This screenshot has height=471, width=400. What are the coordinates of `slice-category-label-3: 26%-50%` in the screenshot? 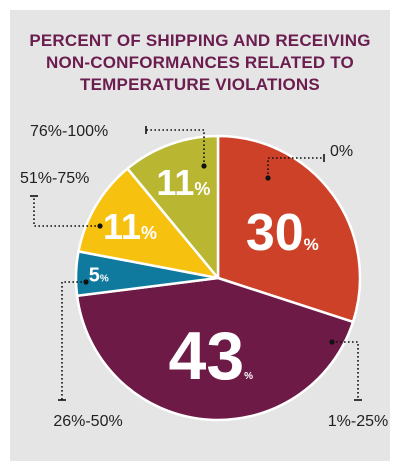 It's located at (87, 421).